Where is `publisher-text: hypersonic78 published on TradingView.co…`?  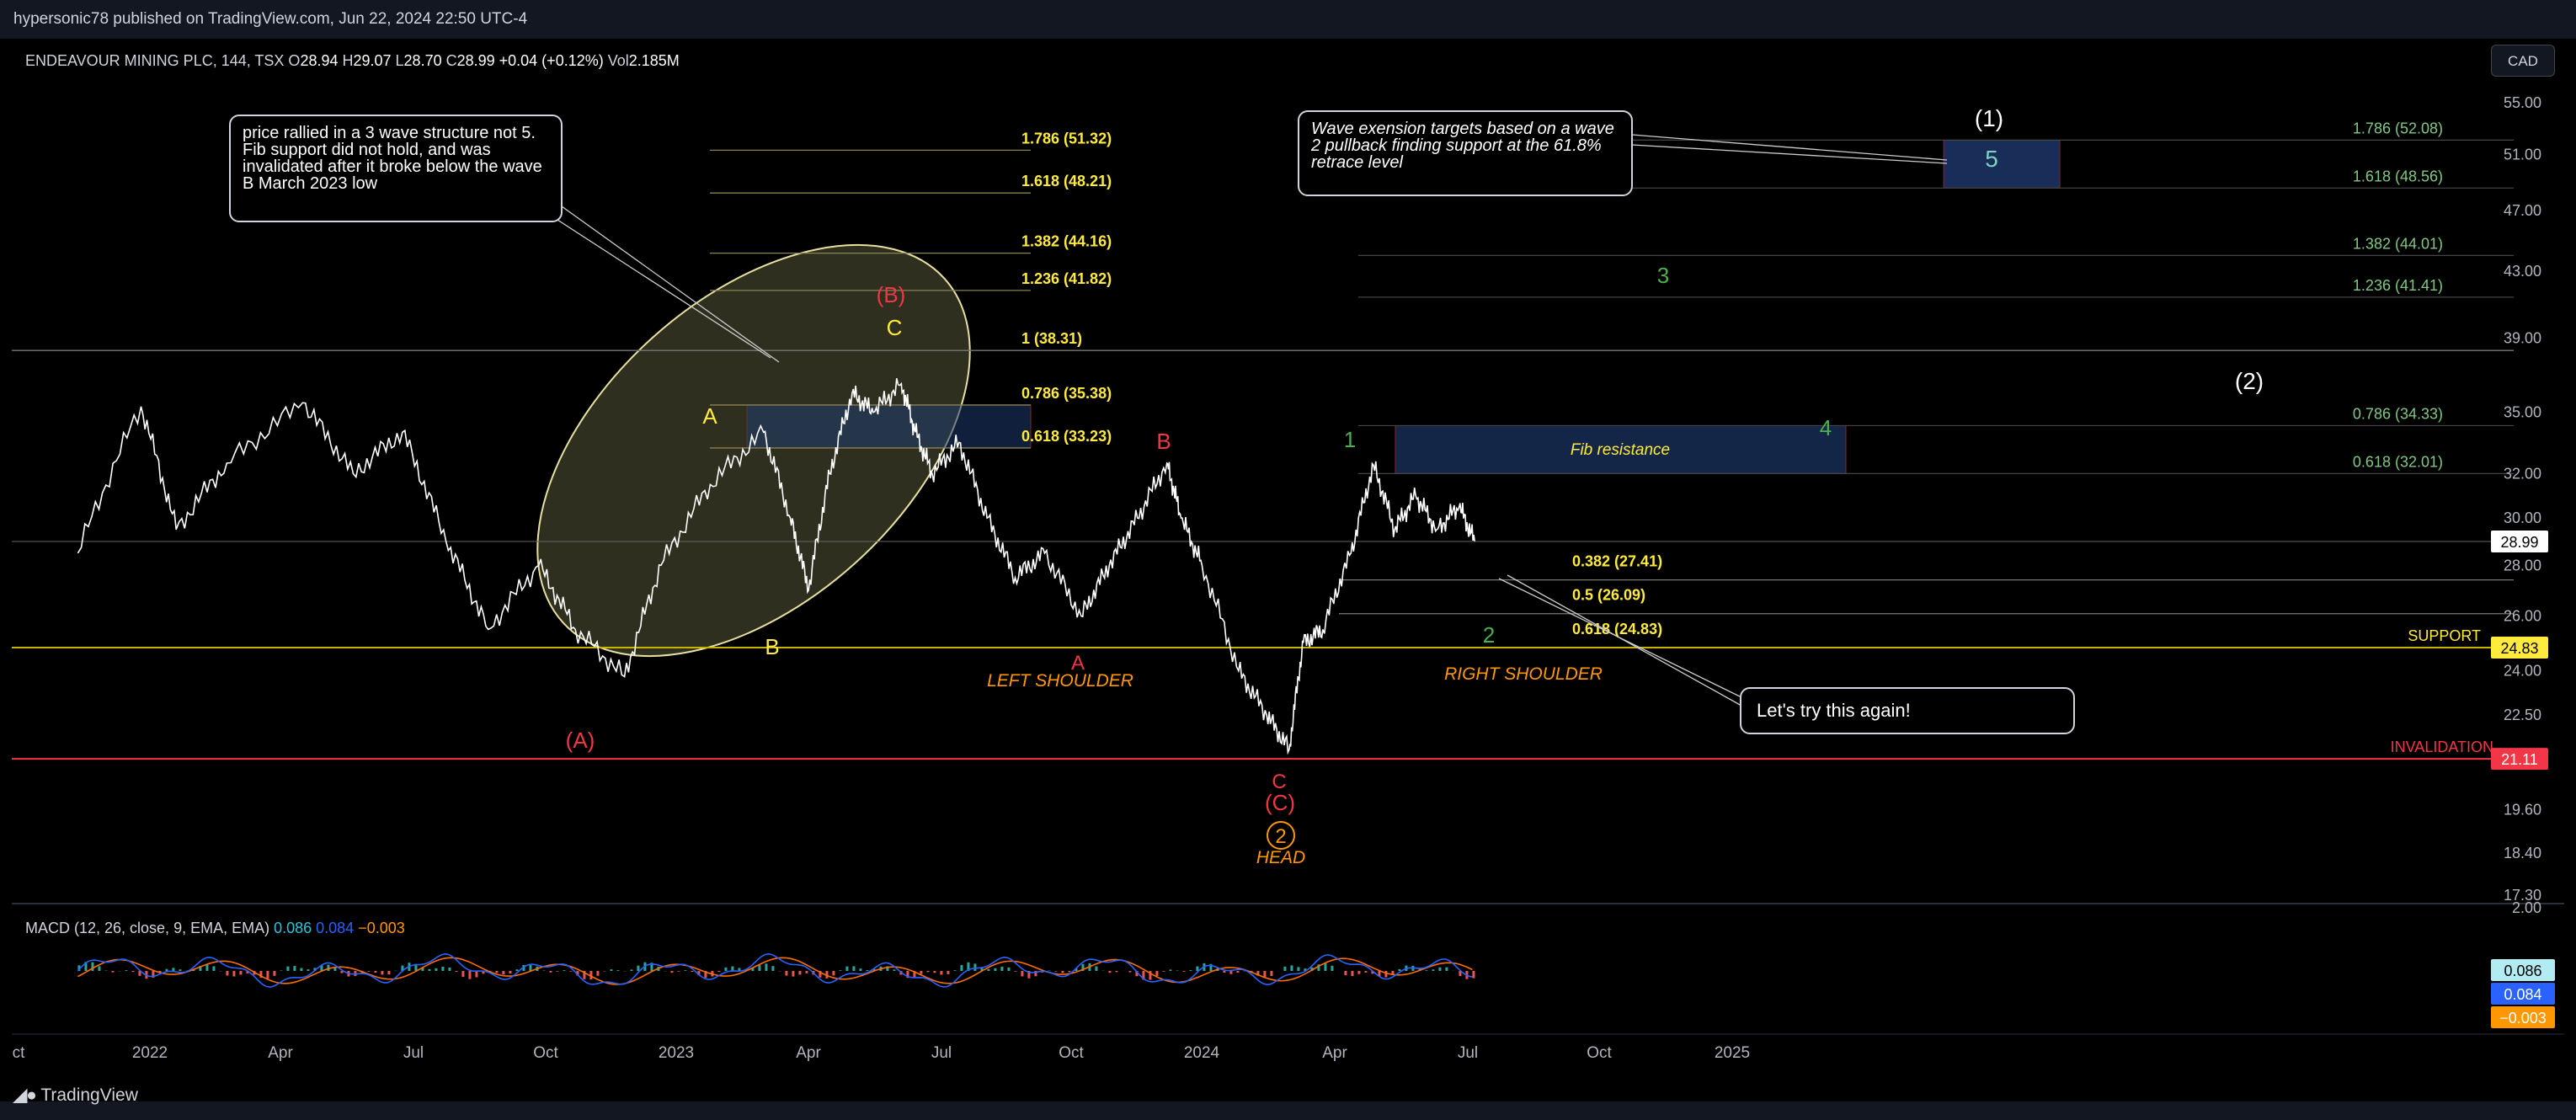
publisher-text: hypersonic78 published on TradingView.co… is located at coordinates (270, 19).